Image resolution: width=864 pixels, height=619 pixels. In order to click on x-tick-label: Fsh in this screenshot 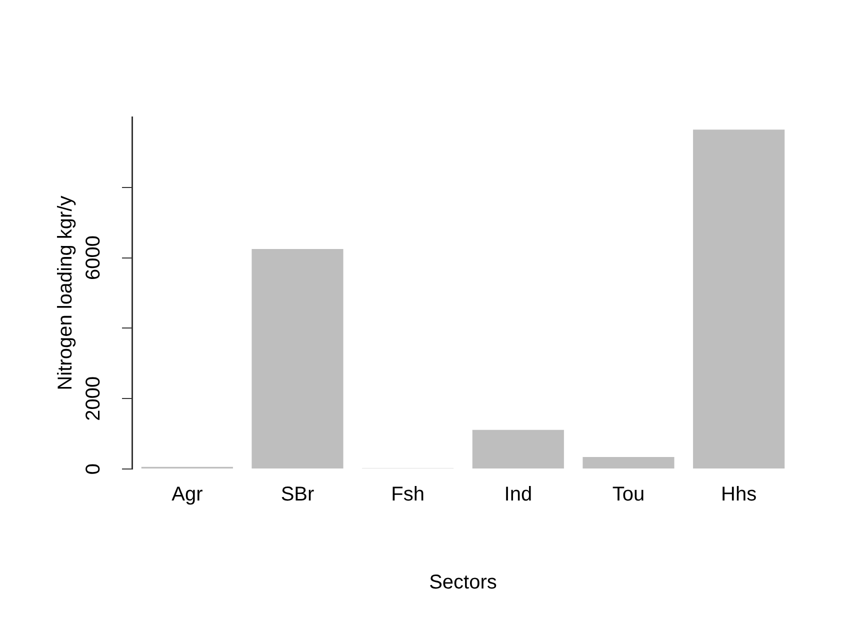, I will do `click(408, 495)`.